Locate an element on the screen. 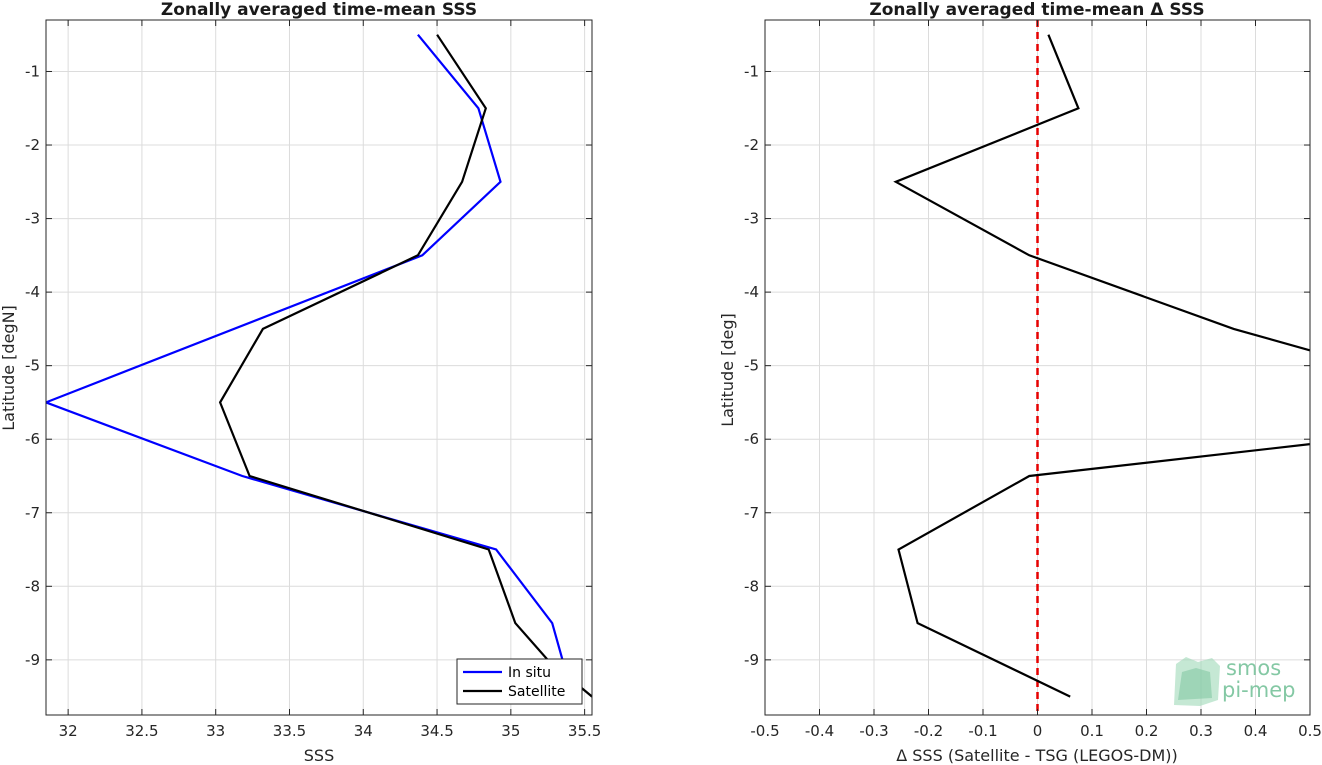 This screenshot has height=765, width=1322. x-tick-label: 0 is located at coordinates (1038, 731).